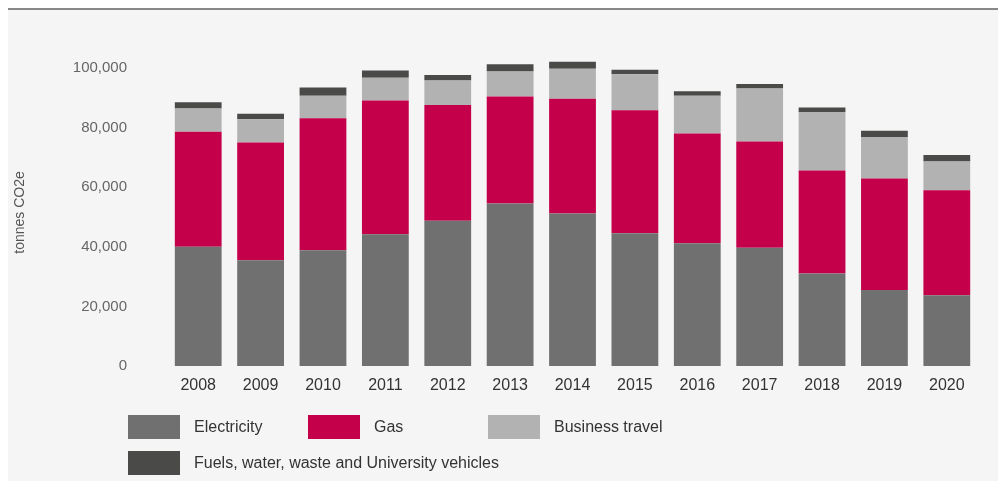 The height and width of the screenshot is (489, 1007). I want to click on x-tick-label: 2020, so click(947, 385).